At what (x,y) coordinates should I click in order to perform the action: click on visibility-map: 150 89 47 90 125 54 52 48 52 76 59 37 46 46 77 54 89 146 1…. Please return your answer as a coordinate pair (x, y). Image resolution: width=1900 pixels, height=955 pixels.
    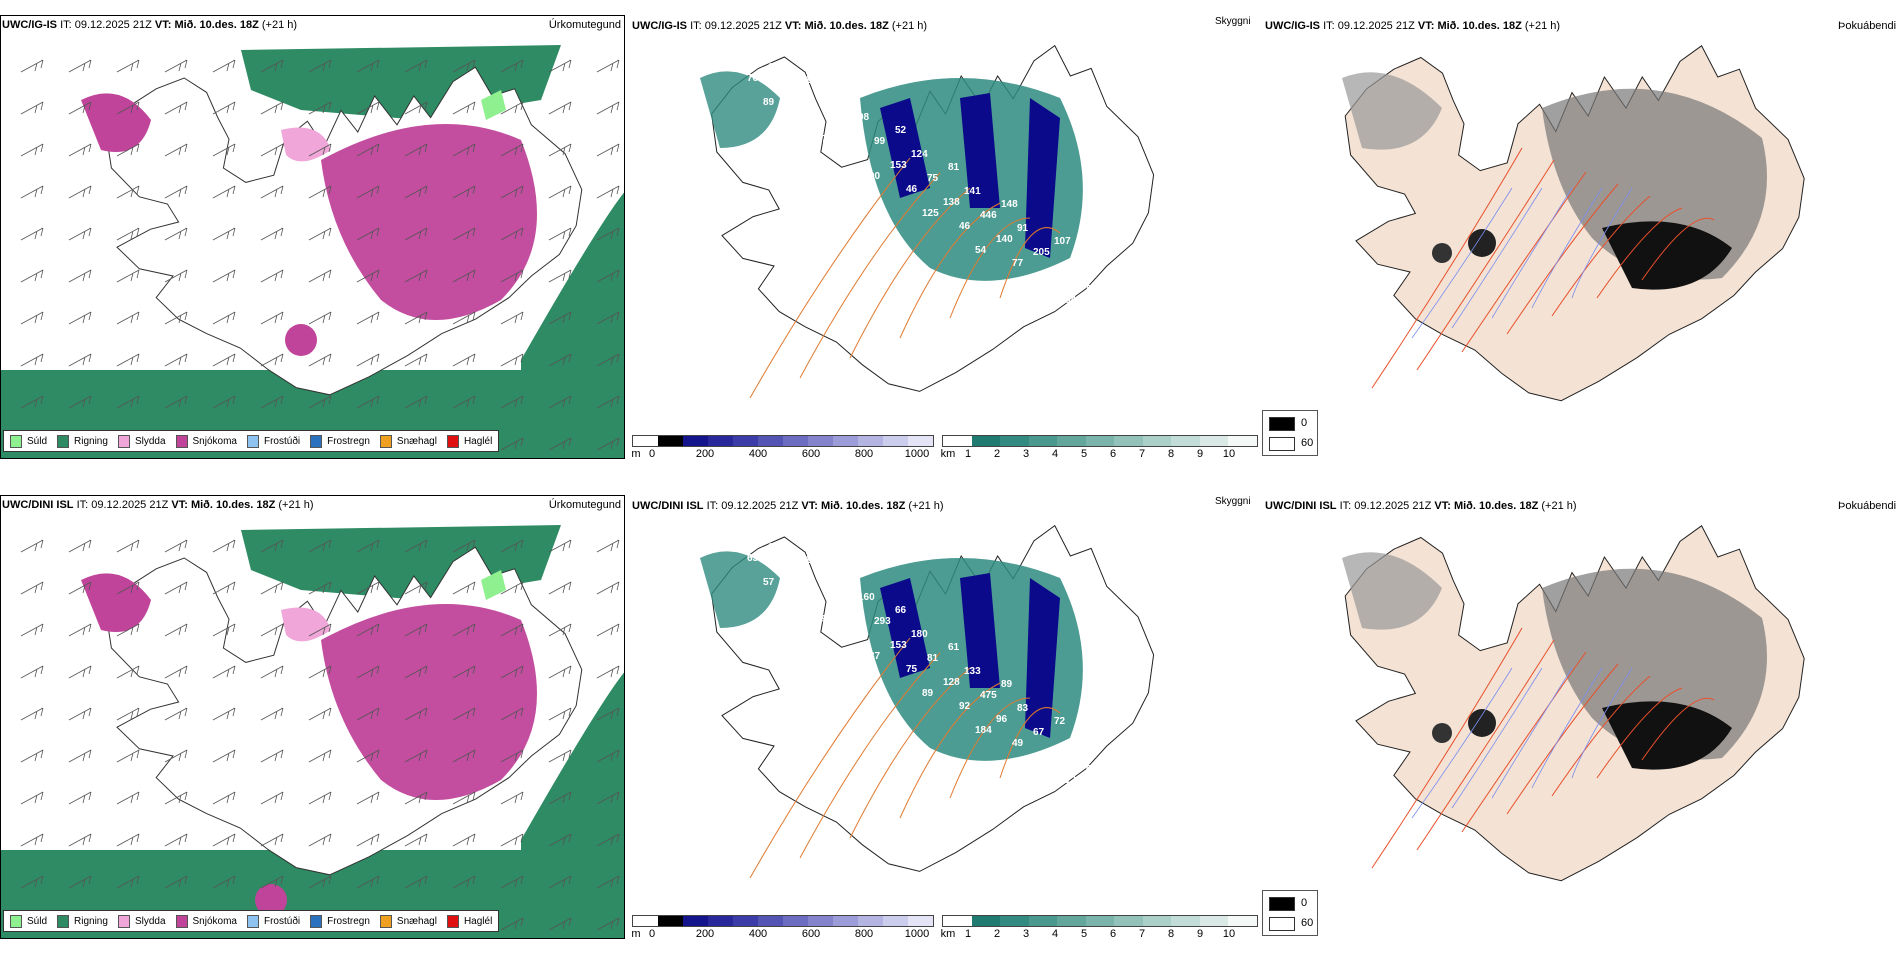
    Looking at the image, I should click on (927, 221).